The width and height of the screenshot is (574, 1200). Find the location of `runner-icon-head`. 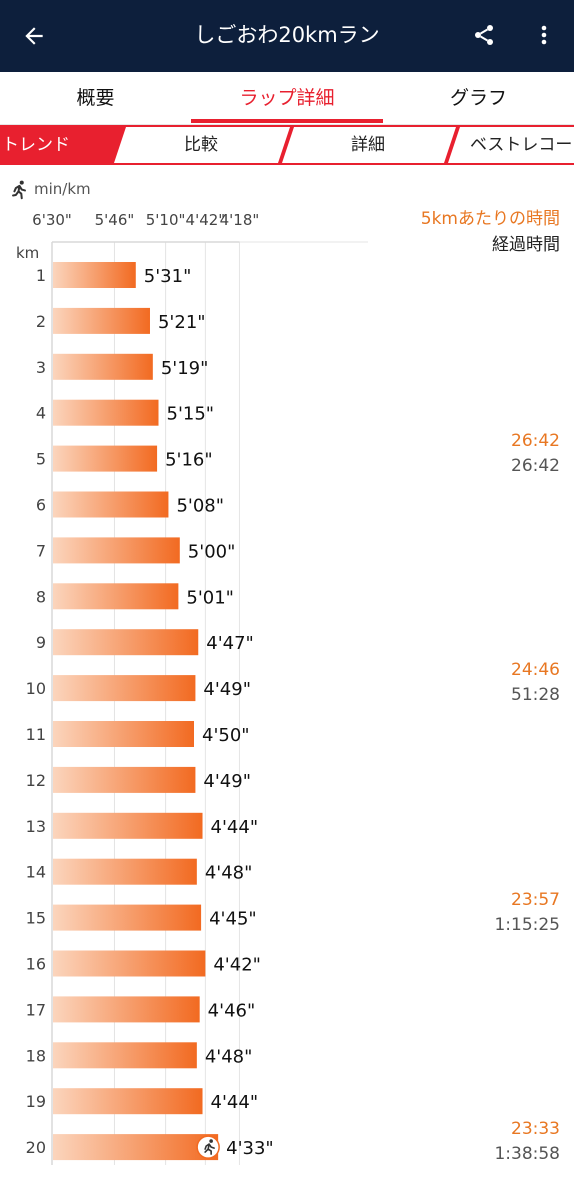

runner-icon-head is located at coordinates (211, 1141).